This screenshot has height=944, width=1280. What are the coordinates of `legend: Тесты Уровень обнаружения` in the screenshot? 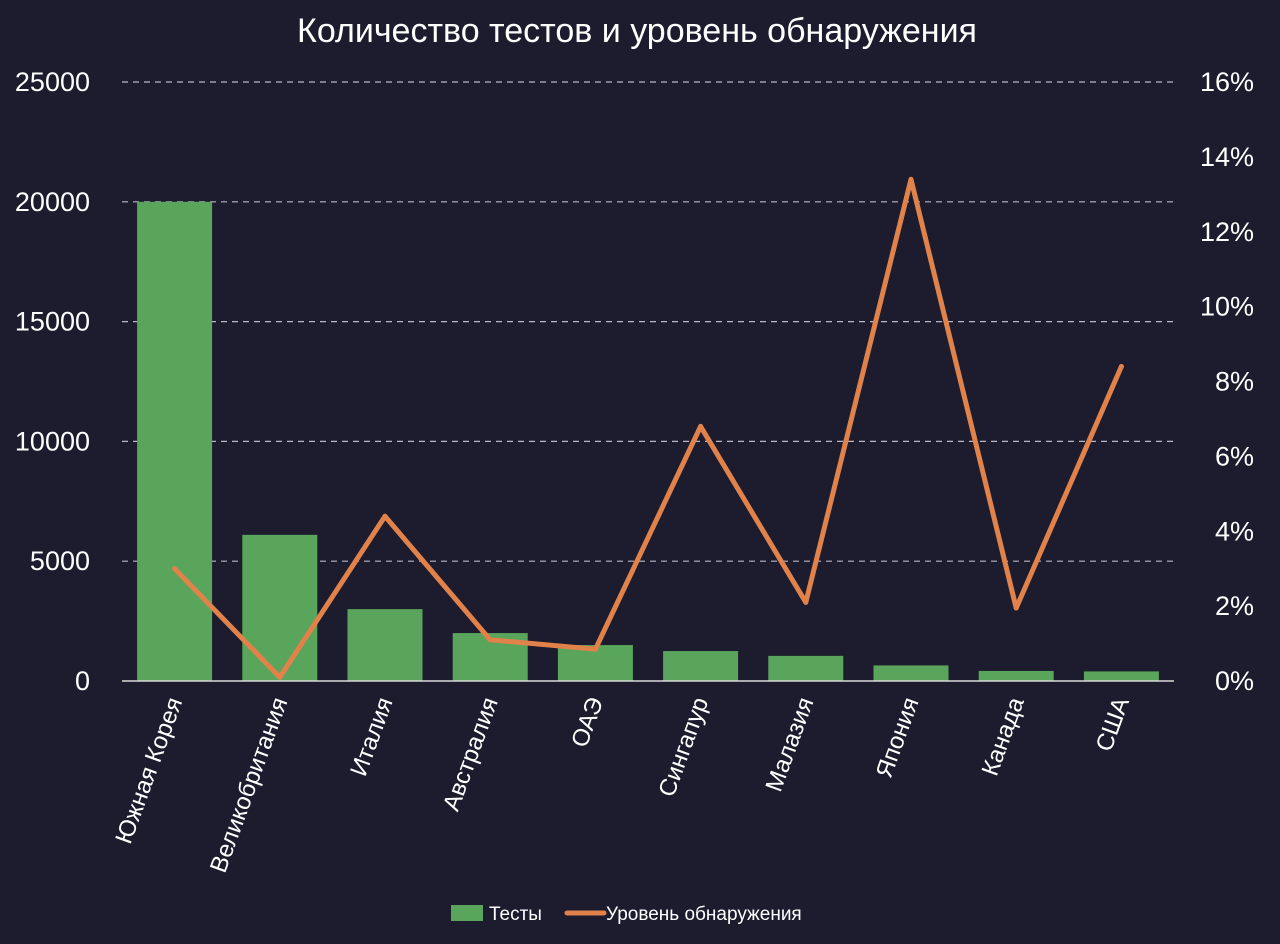 It's located at (626, 914).